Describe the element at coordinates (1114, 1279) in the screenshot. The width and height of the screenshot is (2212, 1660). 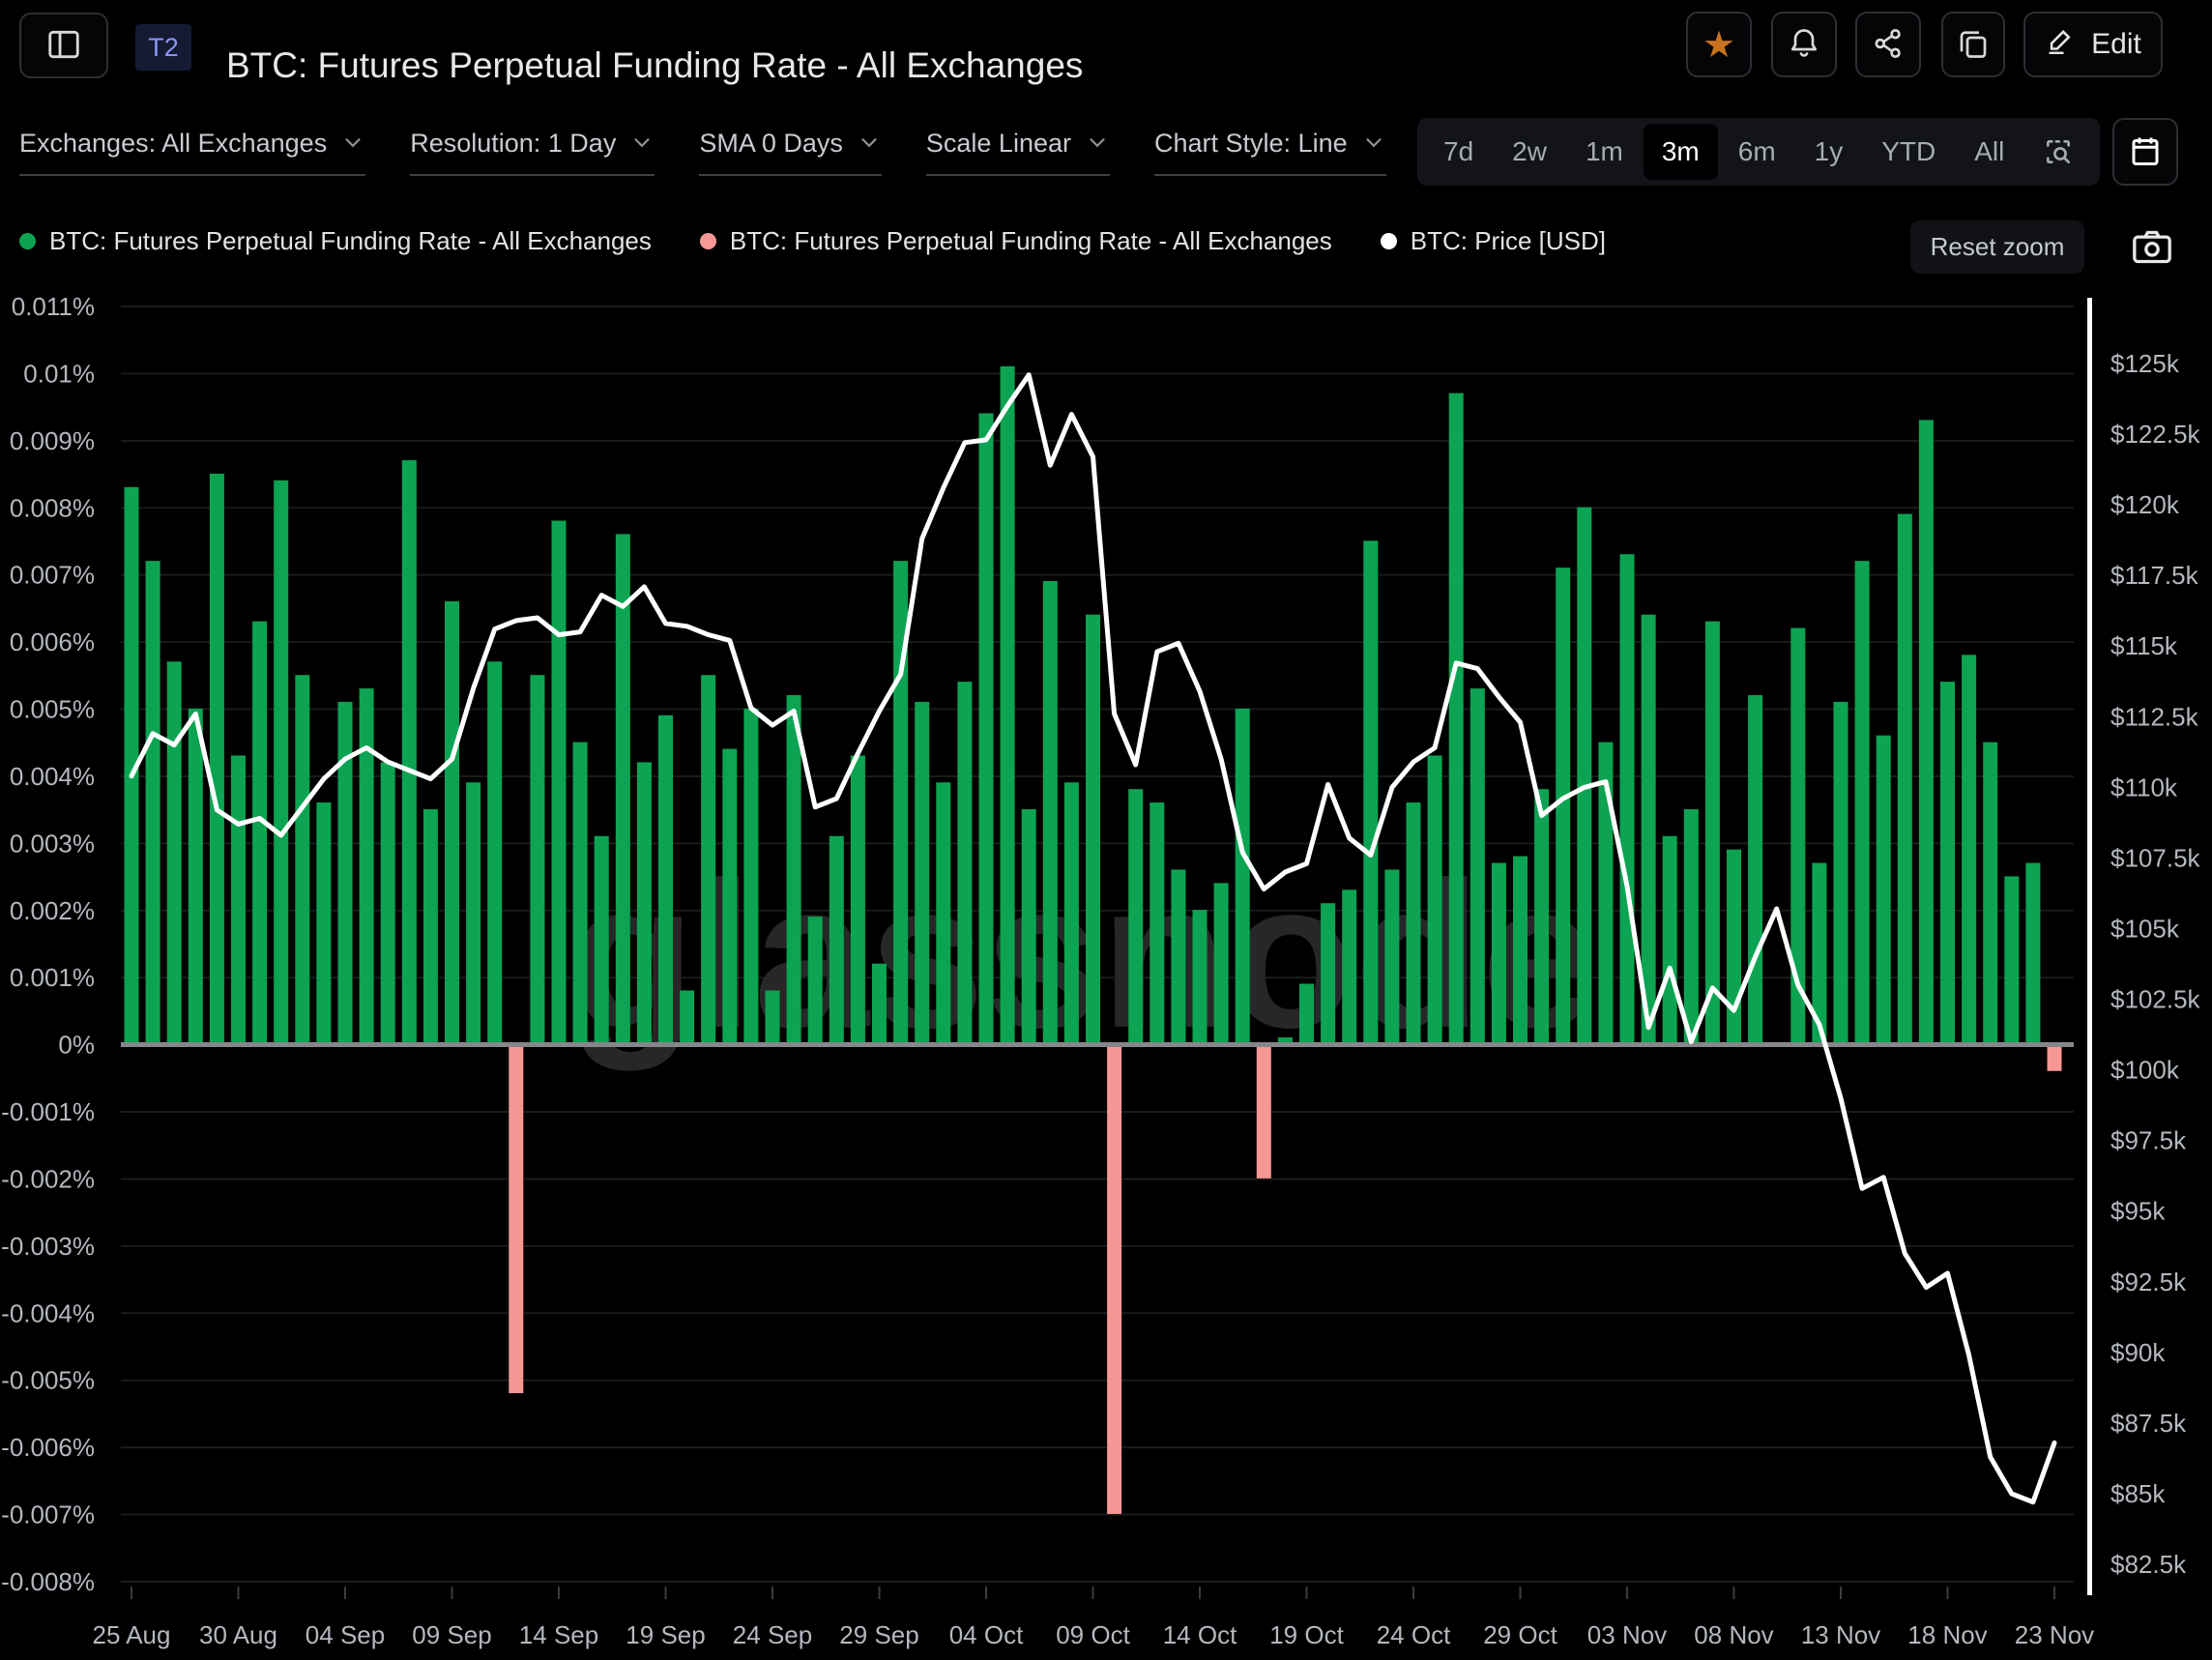
I see `funding-bar-negative` at that location.